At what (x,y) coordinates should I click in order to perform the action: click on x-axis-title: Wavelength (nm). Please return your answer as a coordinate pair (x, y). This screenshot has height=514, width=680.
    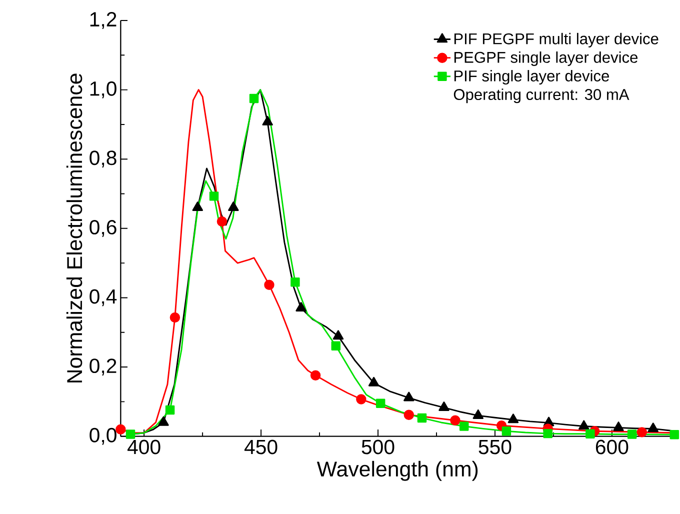
    Looking at the image, I should click on (397, 470).